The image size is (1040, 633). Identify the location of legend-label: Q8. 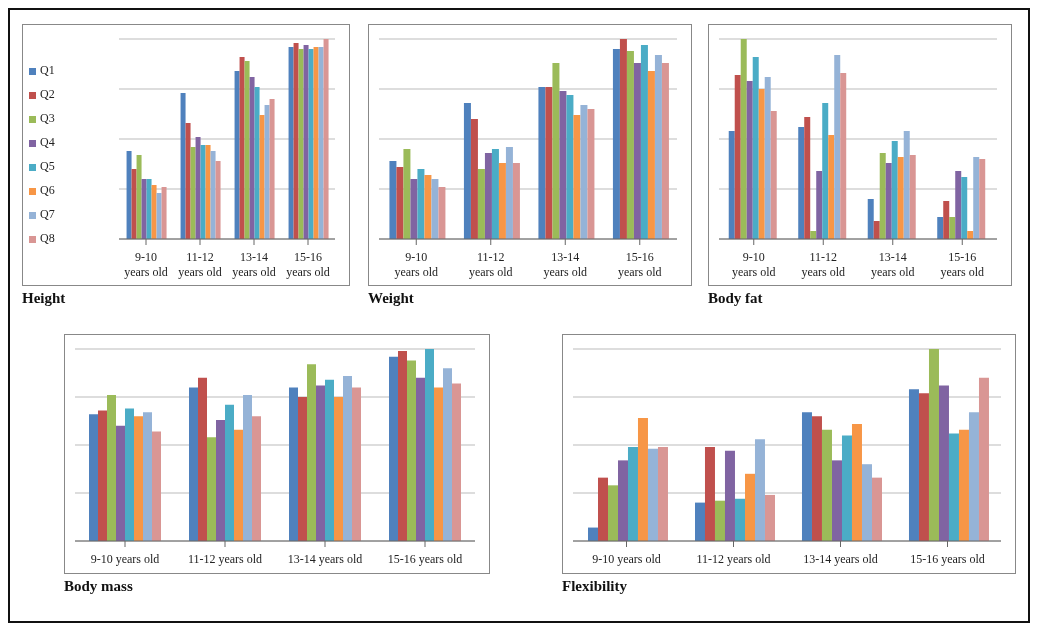
(47, 238).